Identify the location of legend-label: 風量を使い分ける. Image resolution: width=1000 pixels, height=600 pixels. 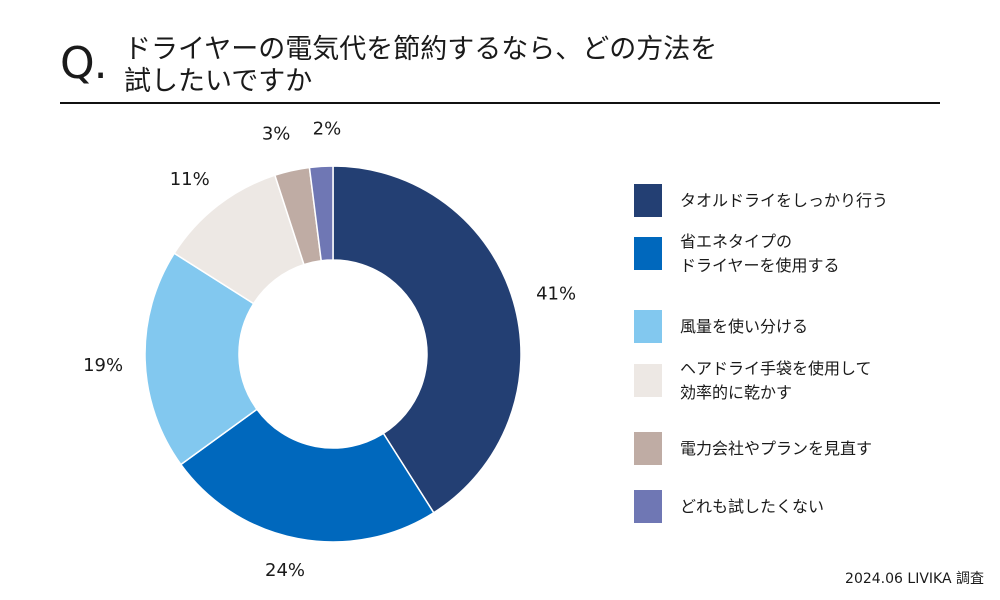
(744, 326).